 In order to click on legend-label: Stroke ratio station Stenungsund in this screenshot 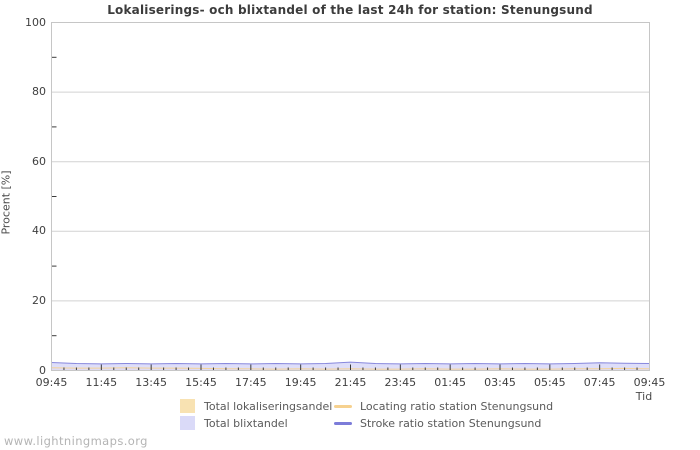, I will do `click(451, 423)`.